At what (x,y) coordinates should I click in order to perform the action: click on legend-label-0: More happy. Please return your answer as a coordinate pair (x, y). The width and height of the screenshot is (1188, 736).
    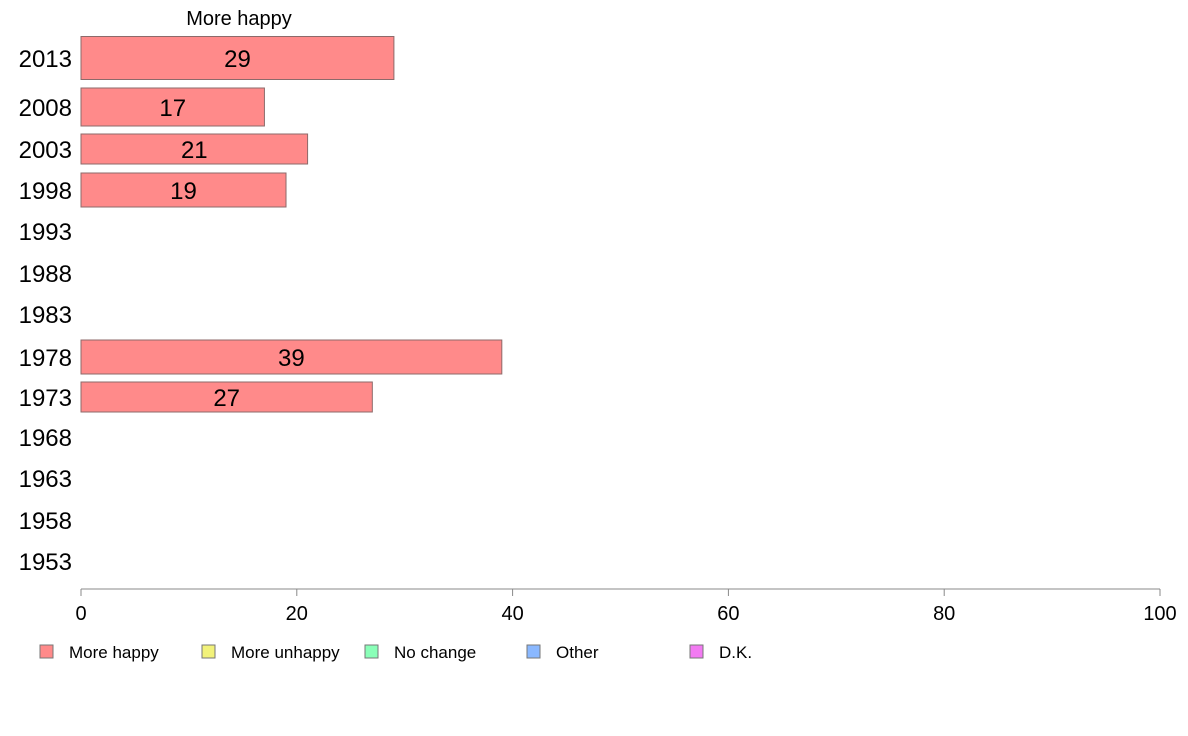
    Looking at the image, I should click on (114, 652).